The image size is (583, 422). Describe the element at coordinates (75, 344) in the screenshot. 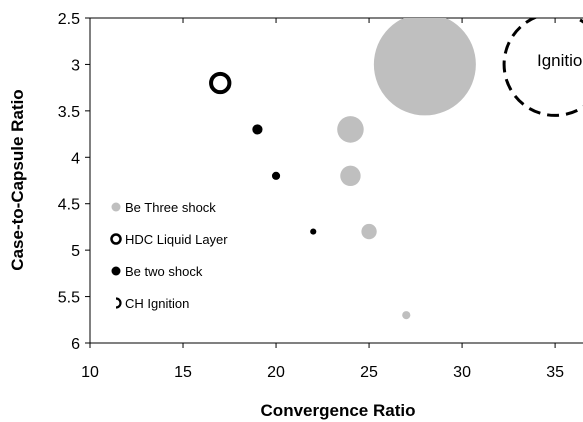

I see `y-tick-label: 6` at that location.